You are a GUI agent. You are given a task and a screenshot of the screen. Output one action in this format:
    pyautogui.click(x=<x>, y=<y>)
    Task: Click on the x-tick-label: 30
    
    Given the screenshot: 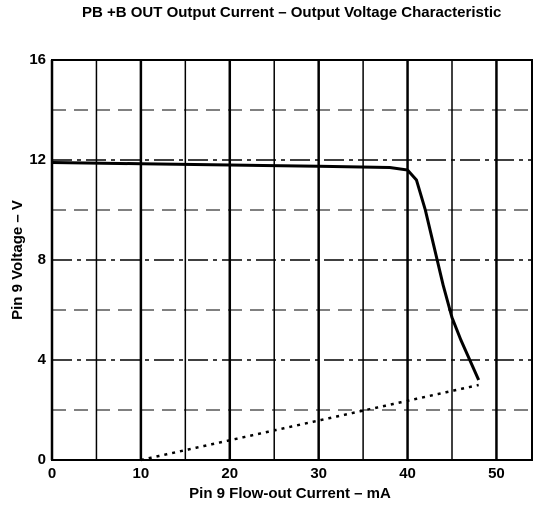 What is the action you would take?
    pyautogui.click(x=318, y=473)
    